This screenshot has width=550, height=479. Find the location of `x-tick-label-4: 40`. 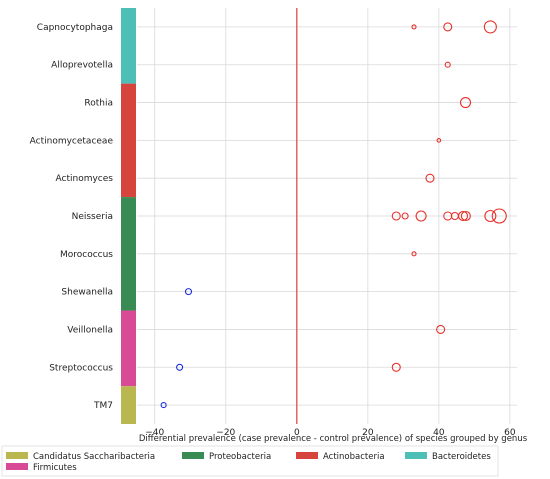

x-tick-label-4: 40 is located at coordinates (439, 433).